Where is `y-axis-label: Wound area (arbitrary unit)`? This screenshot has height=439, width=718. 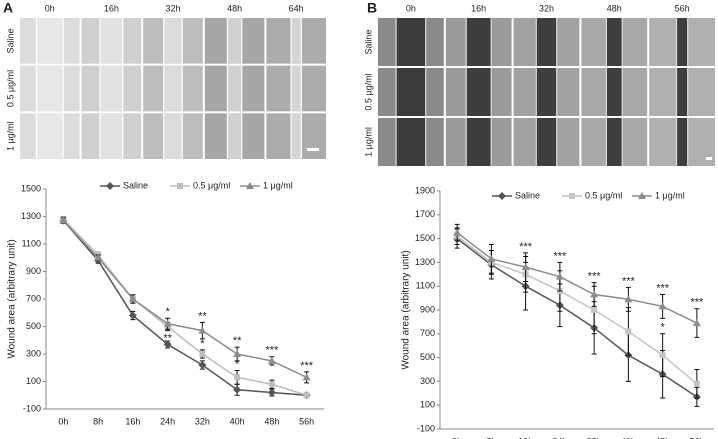
y-axis-label: Wound area (arbitrary unit) is located at coordinates (406, 309).